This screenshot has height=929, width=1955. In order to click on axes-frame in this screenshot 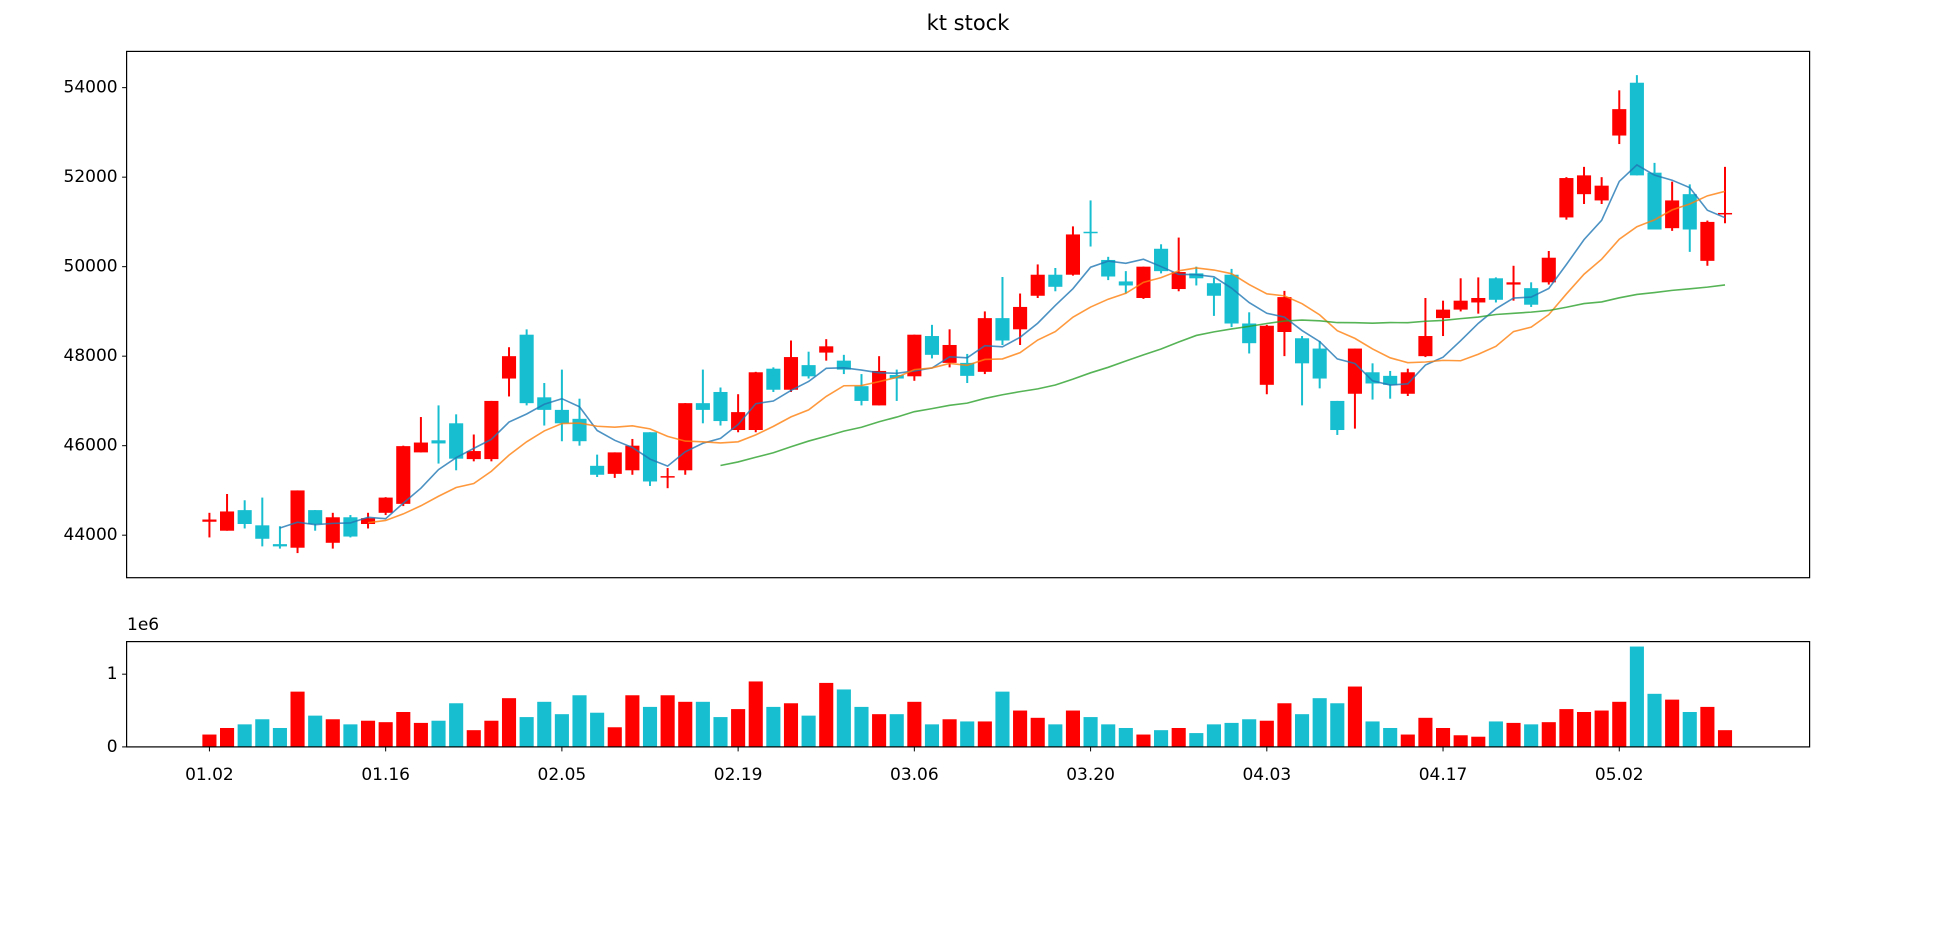, I will do `click(968, 694)`.